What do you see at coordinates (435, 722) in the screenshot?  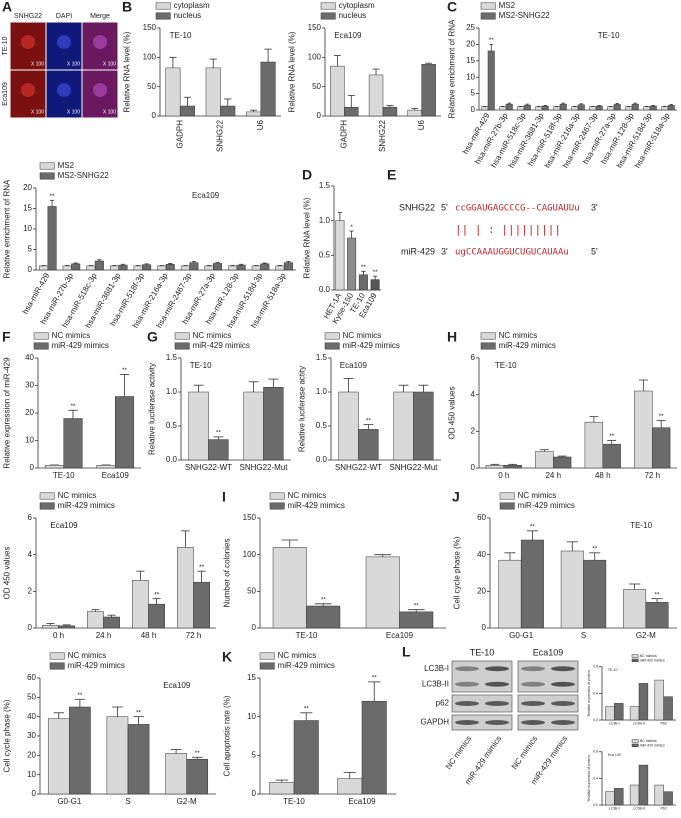 I see `band-label: GAPDH` at bounding box center [435, 722].